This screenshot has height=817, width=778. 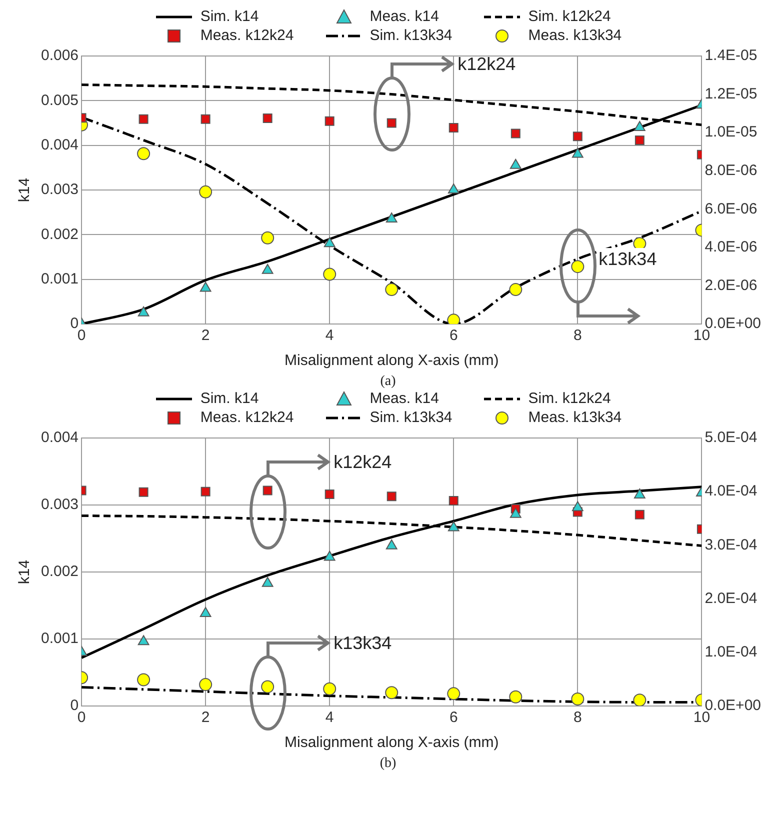 I want to click on y2-tick-label: 4.0E-06, so click(x=731, y=247).